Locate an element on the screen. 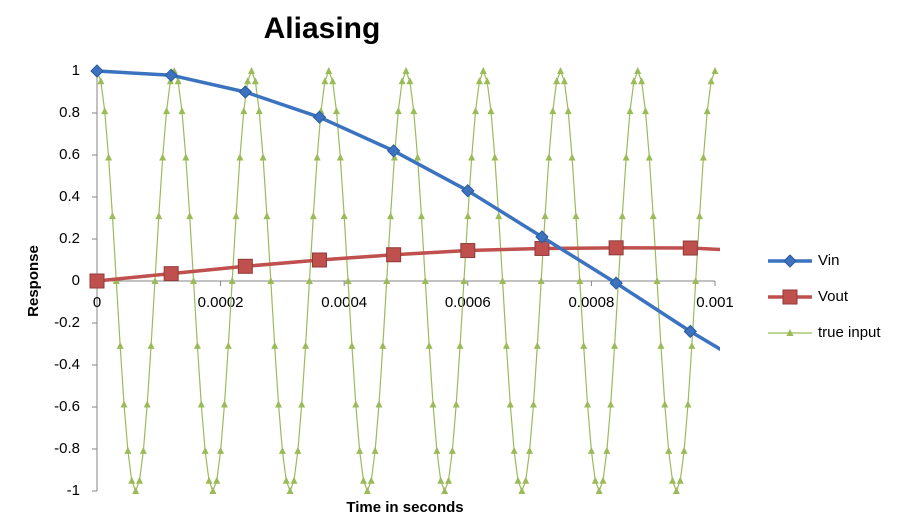 This screenshot has width=900, height=531. x-tick-label: 0.0002 is located at coordinates (221, 302).